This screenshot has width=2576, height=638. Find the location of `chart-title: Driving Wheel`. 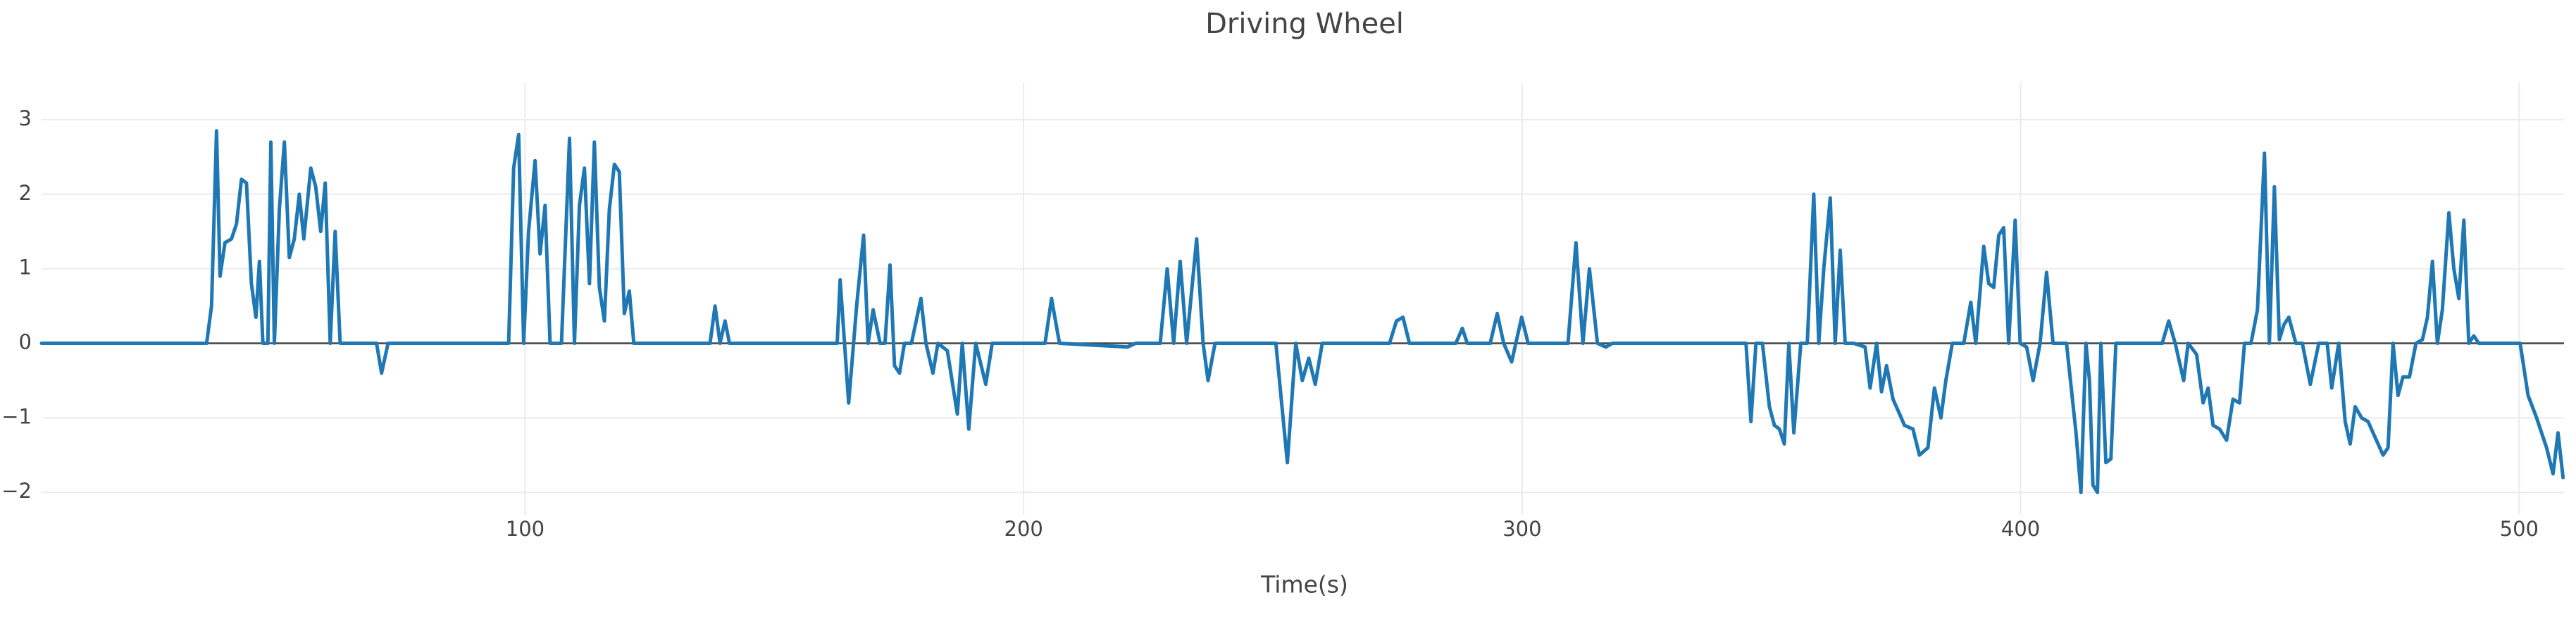

chart-title: Driving Wheel is located at coordinates (1304, 24).